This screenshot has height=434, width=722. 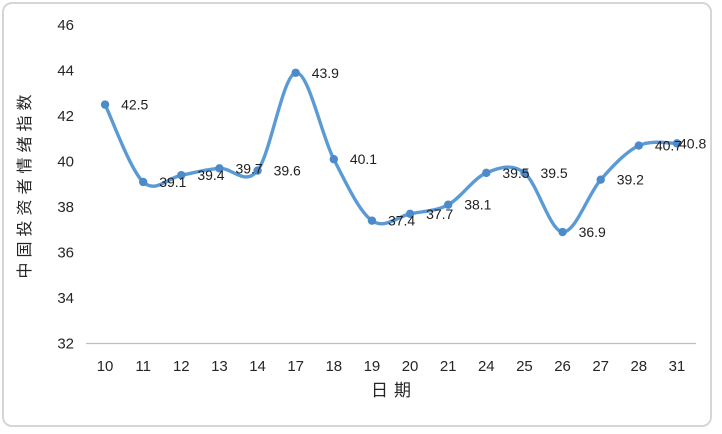 I want to click on x-axis-tick-label: 10, so click(x=105, y=366).